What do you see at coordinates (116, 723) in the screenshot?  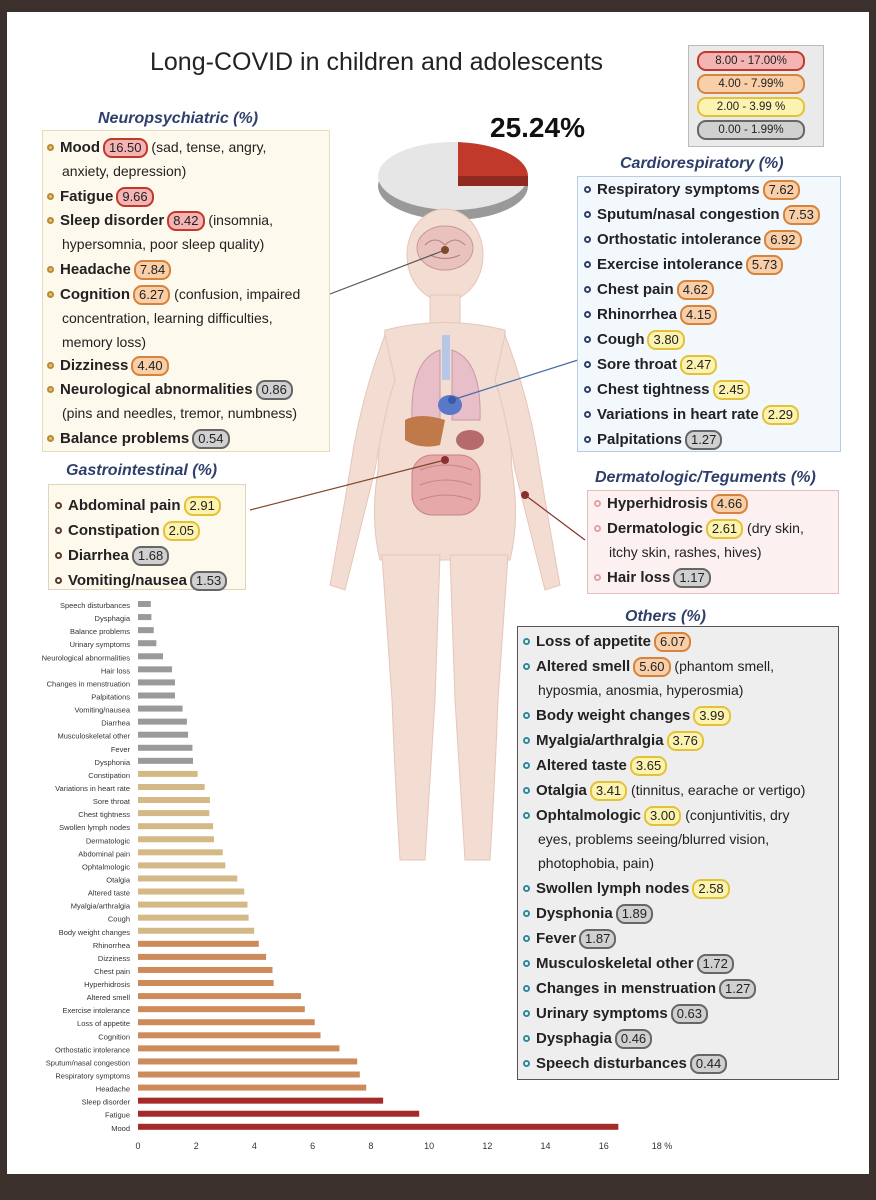 I see `bar-category-label: Diarrhea` at bounding box center [116, 723].